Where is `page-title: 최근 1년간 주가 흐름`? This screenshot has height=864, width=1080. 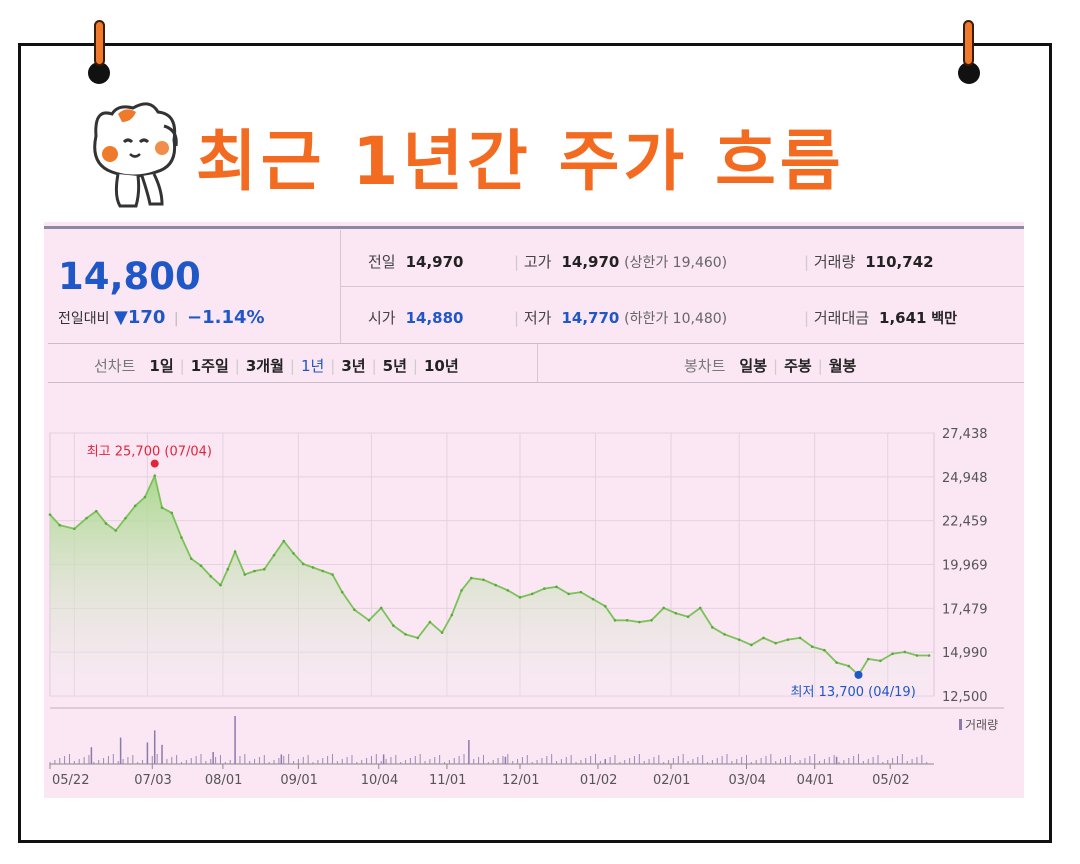 page-title: 최근 1년간 주가 흐름 is located at coordinates (520, 161).